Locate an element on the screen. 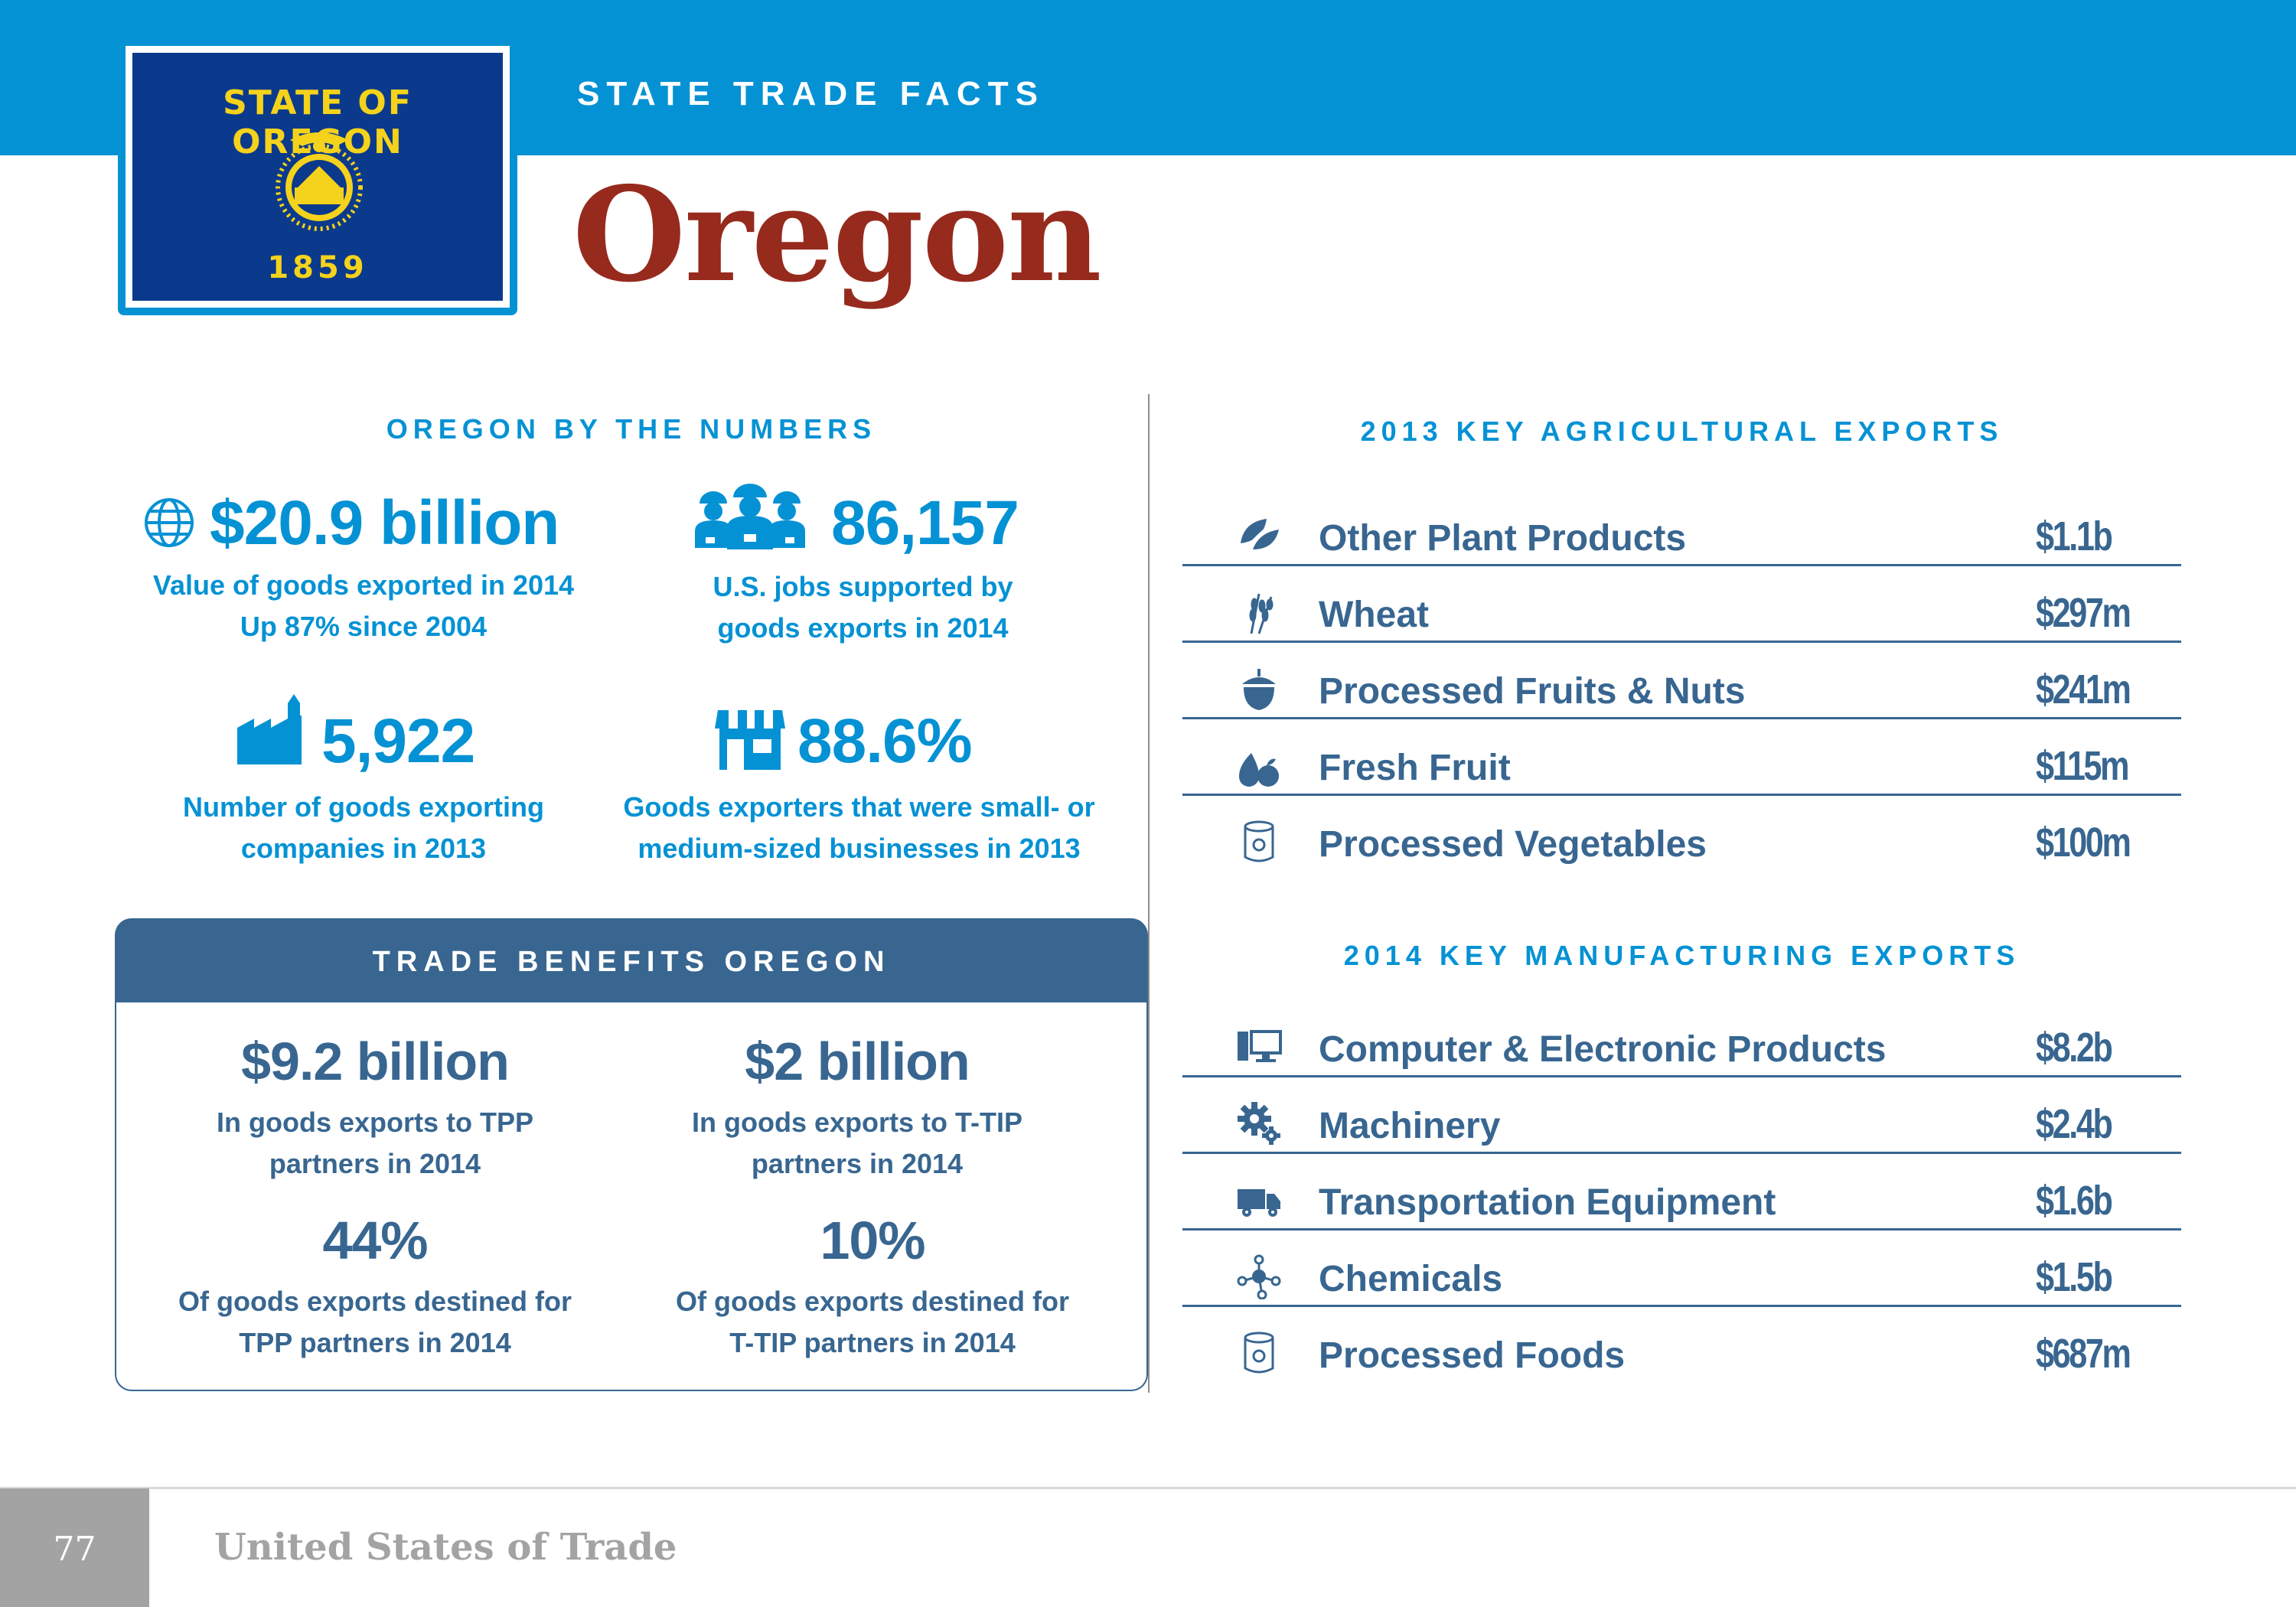 Image resolution: width=2296 pixels, height=1607 pixels. ttip-share-desc-line1: Of goods exports destined for is located at coordinates (872, 1301).